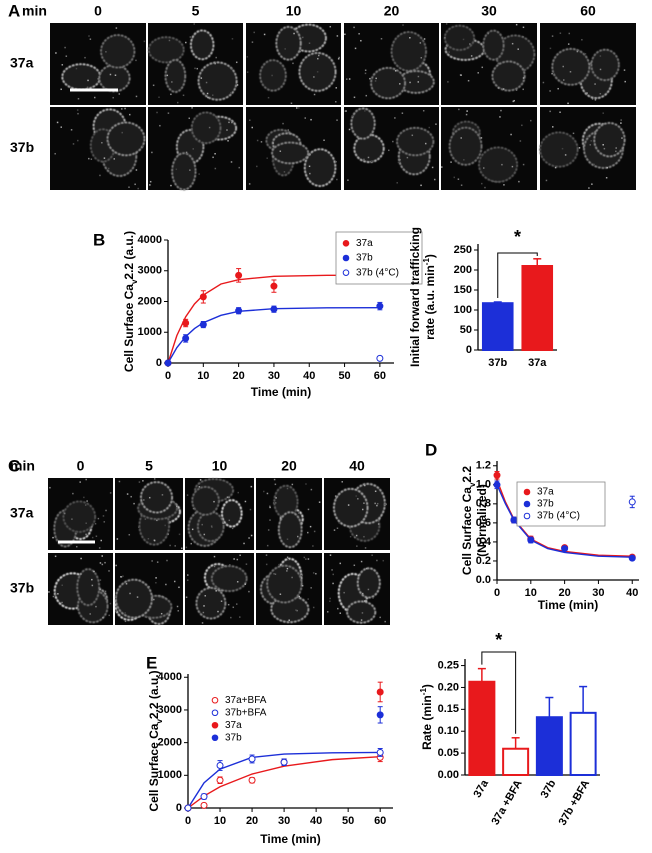  I want to click on x-tick-label: 0, so click(188, 821).